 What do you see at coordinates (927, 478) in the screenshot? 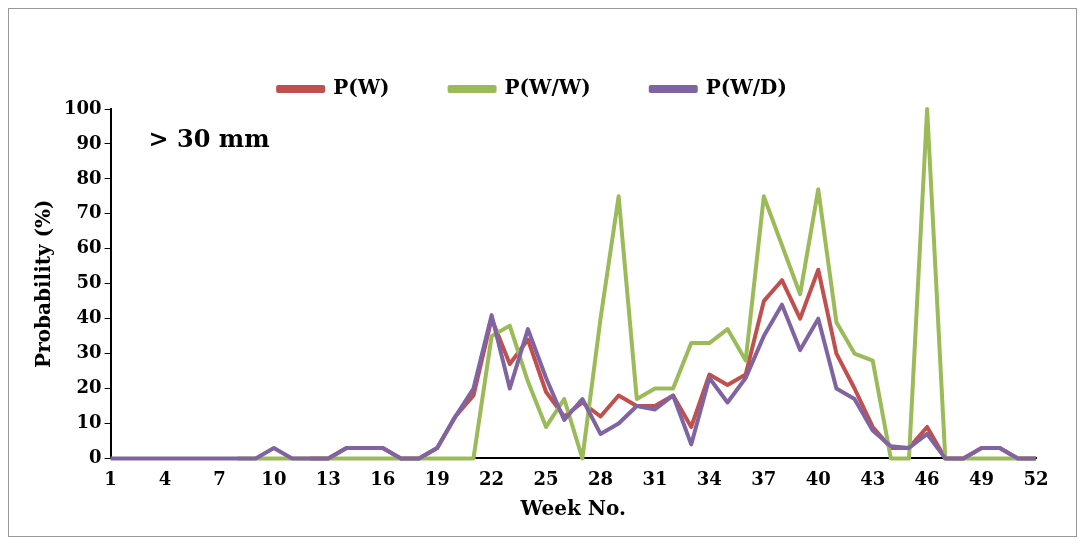
I see `x-tick-label: 46` at bounding box center [927, 478].